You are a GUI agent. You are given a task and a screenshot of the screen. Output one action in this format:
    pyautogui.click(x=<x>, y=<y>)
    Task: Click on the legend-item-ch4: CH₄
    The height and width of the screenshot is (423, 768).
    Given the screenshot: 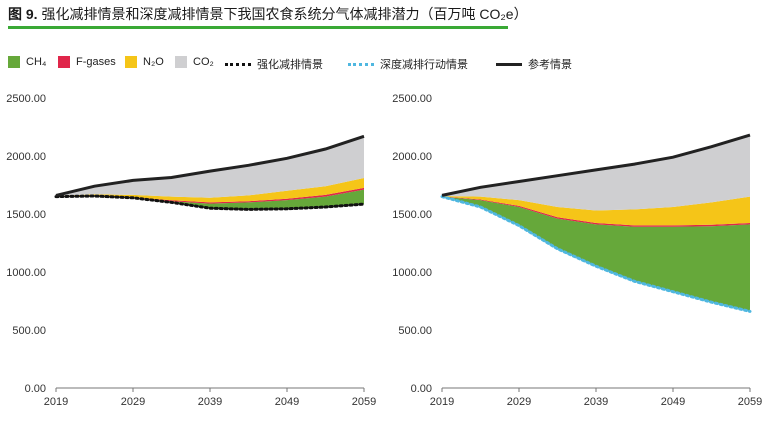 What is the action you would take?
    pyautogui.click(x=27, y=62)
    